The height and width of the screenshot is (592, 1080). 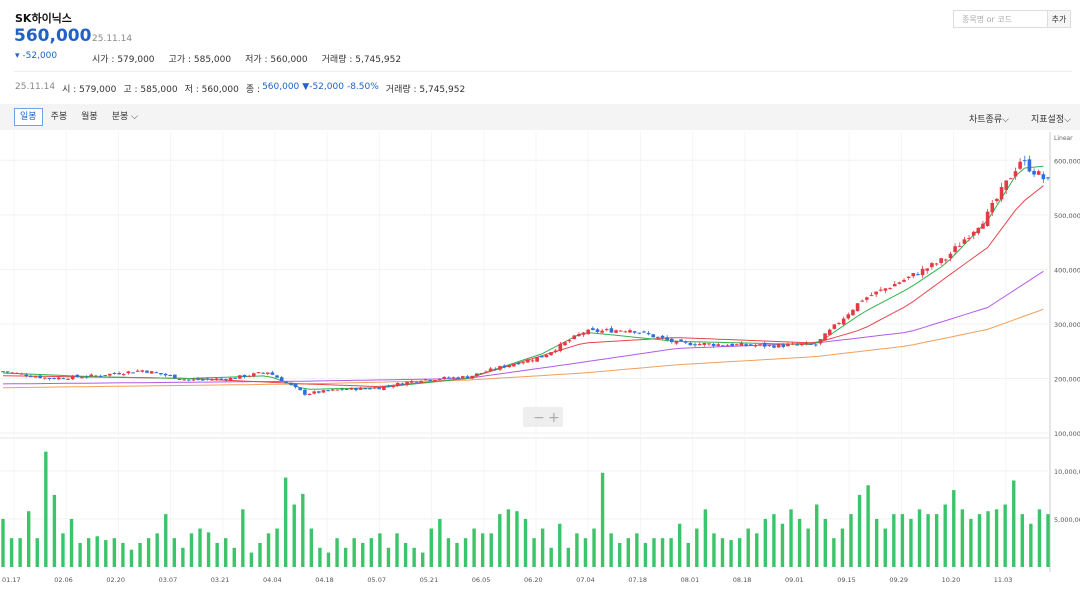 What do you see at coordinates (272, 580) in the screenshot?
I see `date-tick-label: 04.04` at bounding box center [272, 580].